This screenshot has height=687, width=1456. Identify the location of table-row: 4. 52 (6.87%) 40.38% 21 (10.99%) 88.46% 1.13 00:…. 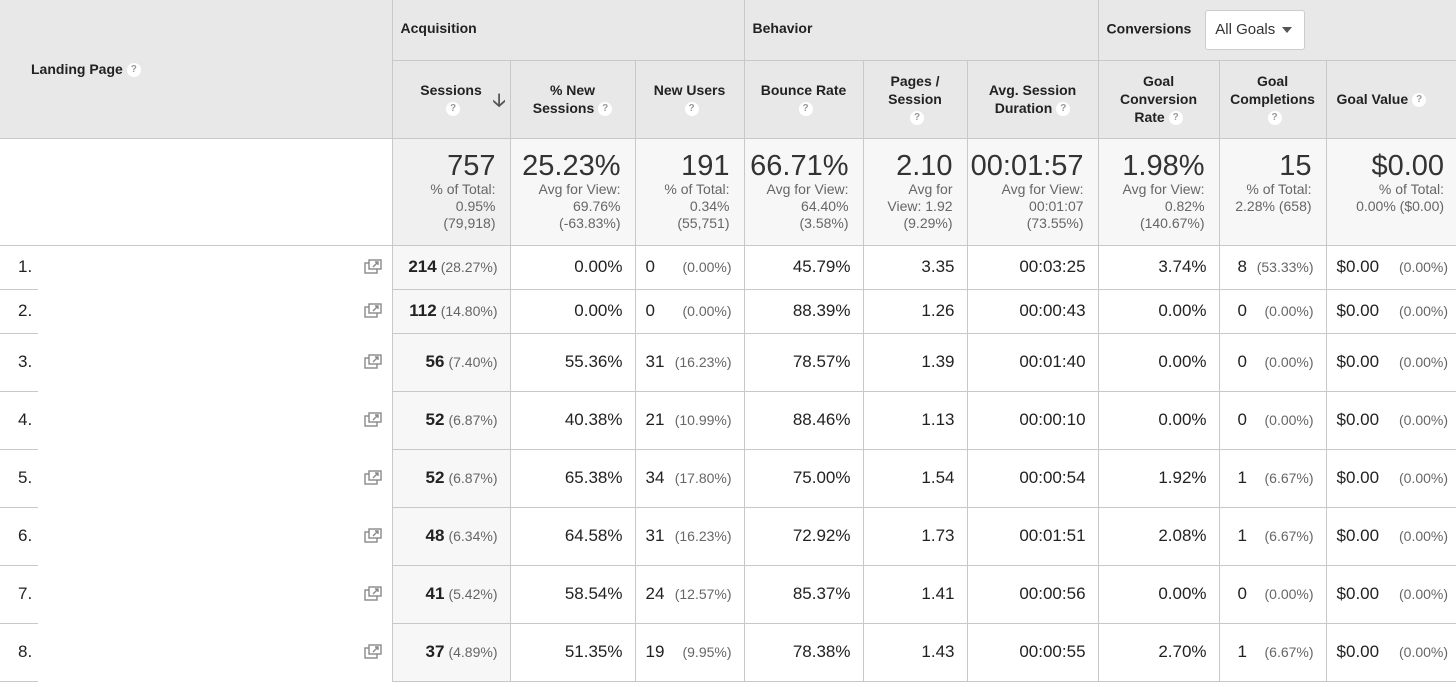
(728, 420).